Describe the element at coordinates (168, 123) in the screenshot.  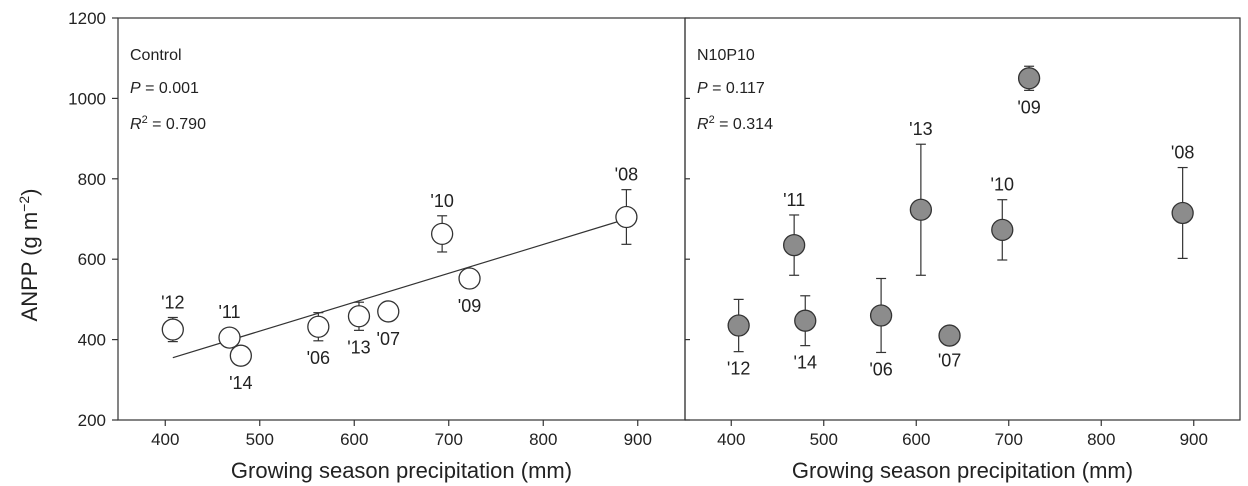
I see `r2-annotation: R2 = 0.790` at that location.